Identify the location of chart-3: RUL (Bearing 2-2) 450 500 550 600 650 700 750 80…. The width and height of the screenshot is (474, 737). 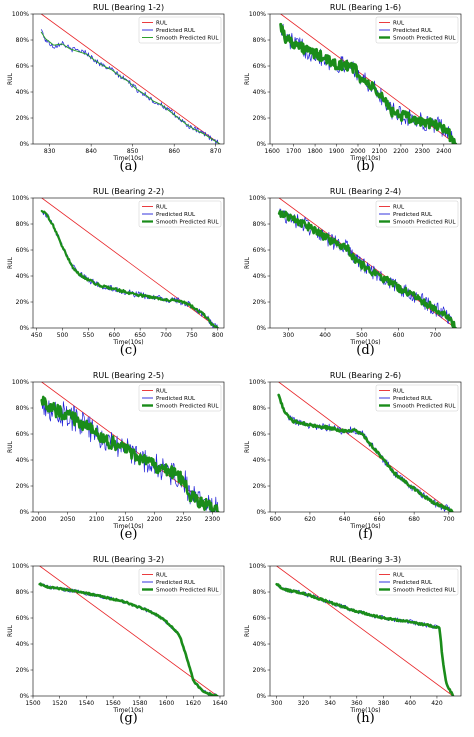
(116, 272).